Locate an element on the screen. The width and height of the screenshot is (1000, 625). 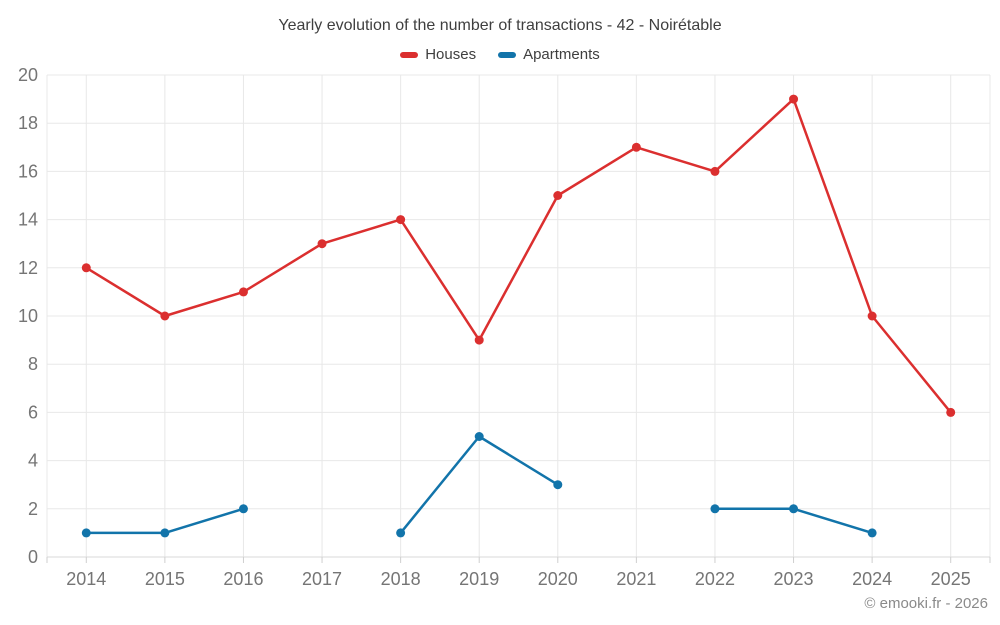
houses-point-2018 is located at coordinates (401, 220).